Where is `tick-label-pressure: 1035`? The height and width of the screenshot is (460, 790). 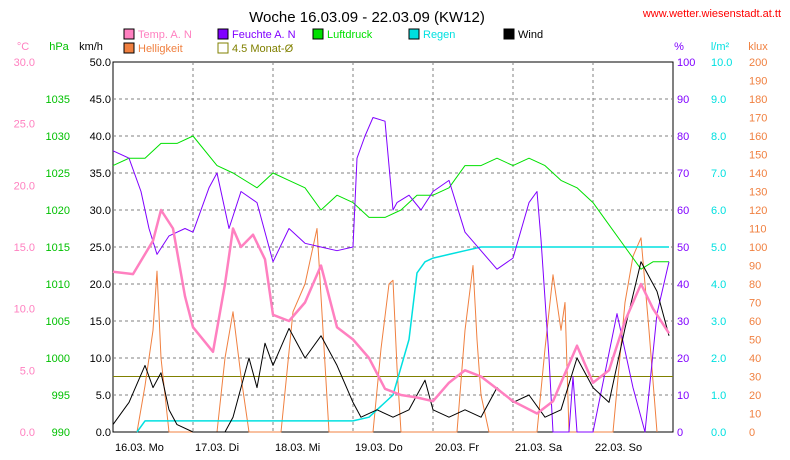 tick-label-pressure: 1035 is located at coordinates (58, 100).